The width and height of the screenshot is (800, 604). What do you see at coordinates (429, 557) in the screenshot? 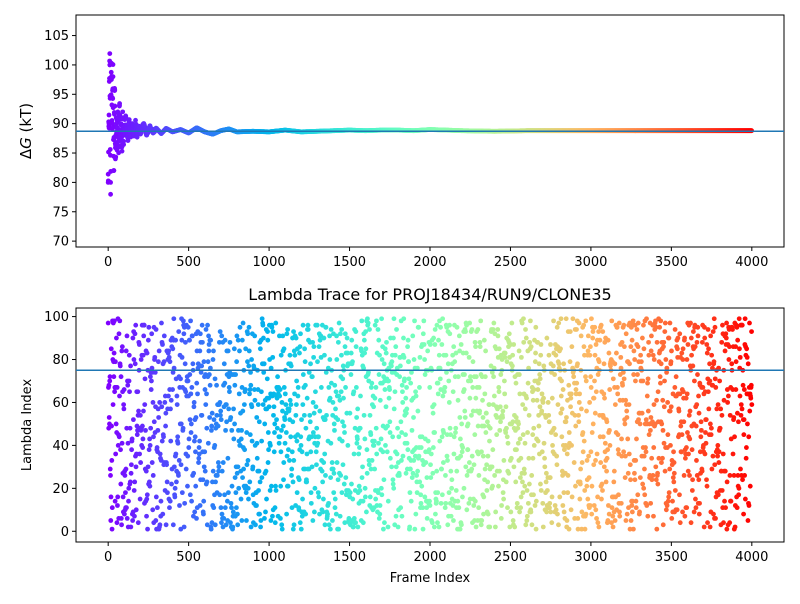
I see `x-tick-label: 2000` at bounding box center [429, 557].